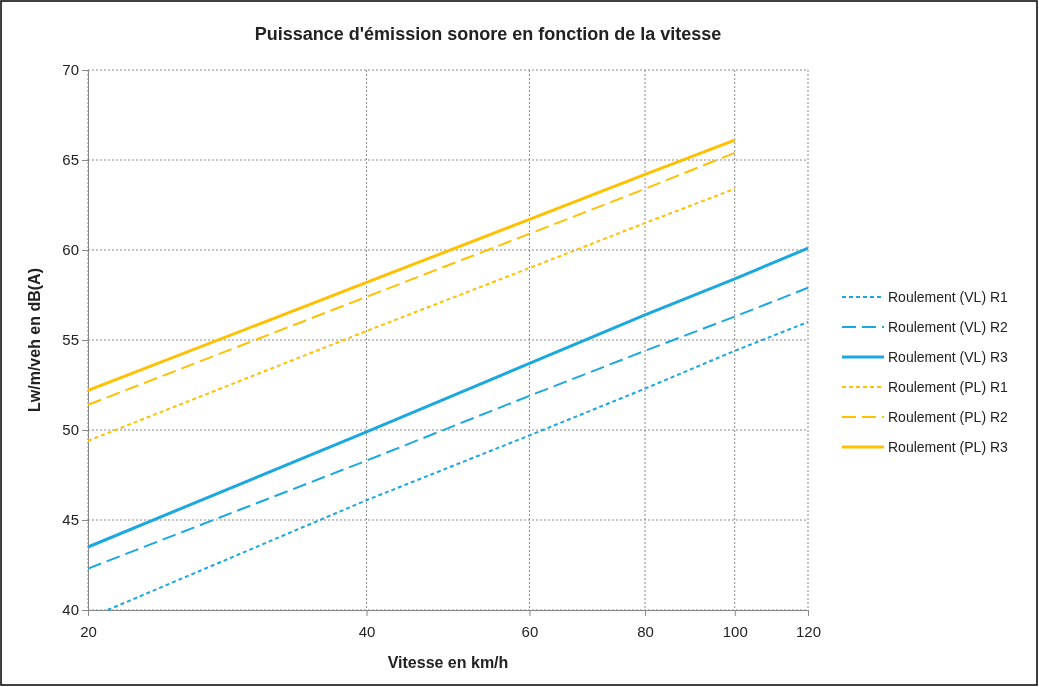  I want to click on y-tick-label: 45, so click(70, 520).